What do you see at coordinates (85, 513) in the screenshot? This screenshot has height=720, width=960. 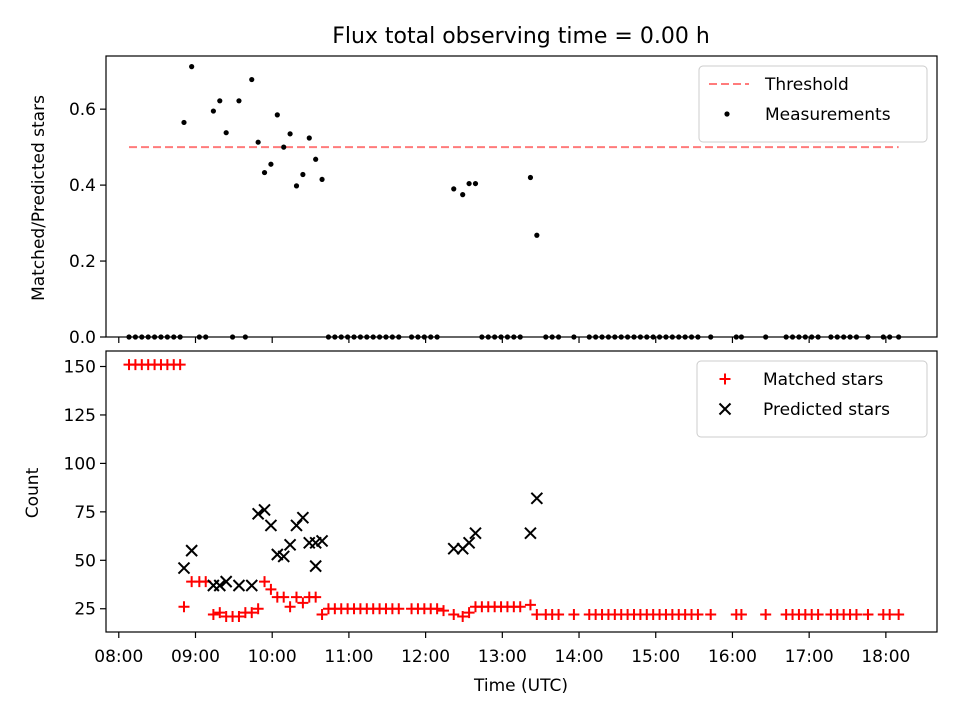 I see `bottom-y-tick-label: 75` at bounding box center [85, 513].